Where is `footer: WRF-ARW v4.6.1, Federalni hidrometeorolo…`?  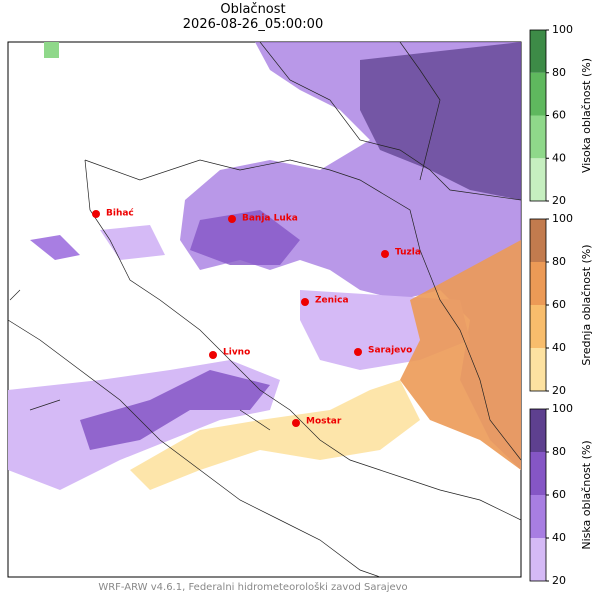
footer: WRF-ARW v4.6.1, Federalni hidrometeorolo… is located at coordinates (252, 587).